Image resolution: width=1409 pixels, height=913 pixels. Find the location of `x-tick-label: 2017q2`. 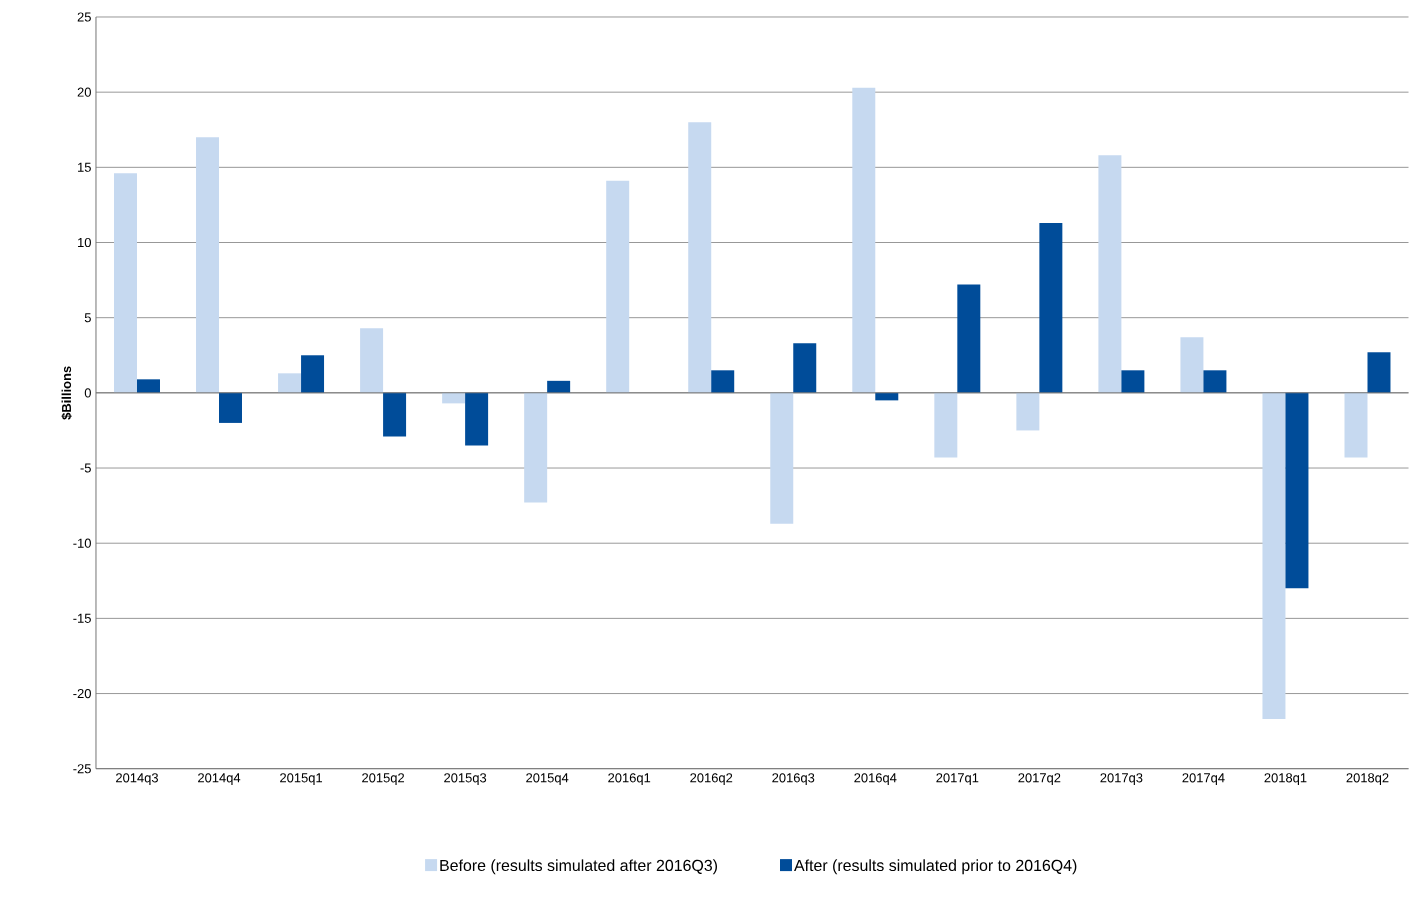

x-tick-label: 2017q2 is located at coordinates (1039, 779).